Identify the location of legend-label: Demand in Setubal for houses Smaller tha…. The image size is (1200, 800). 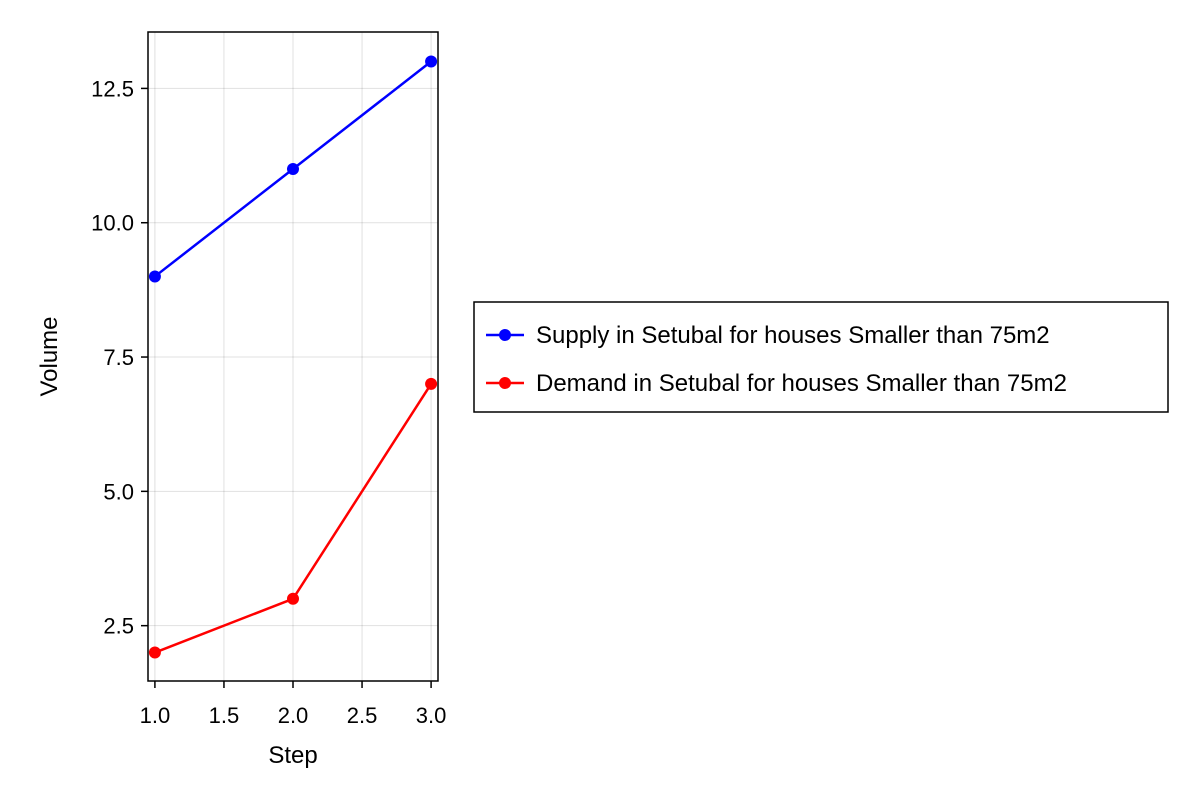
(801, 383).